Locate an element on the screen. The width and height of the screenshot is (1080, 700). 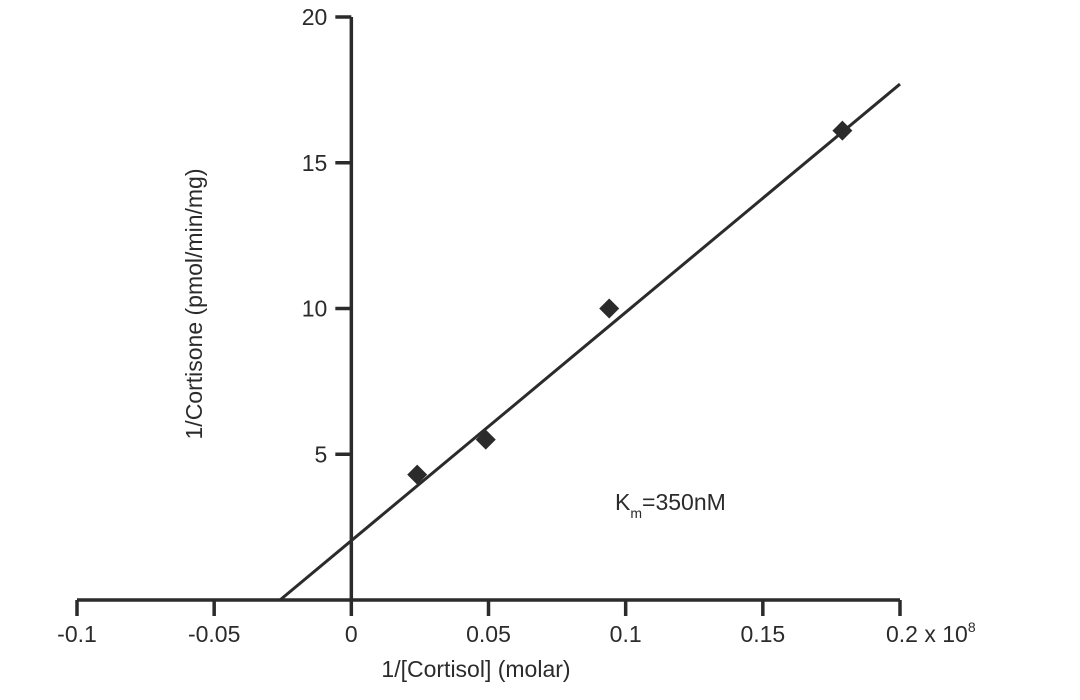
x-tick-label: -0.05 is located at coordinates (214, 634).